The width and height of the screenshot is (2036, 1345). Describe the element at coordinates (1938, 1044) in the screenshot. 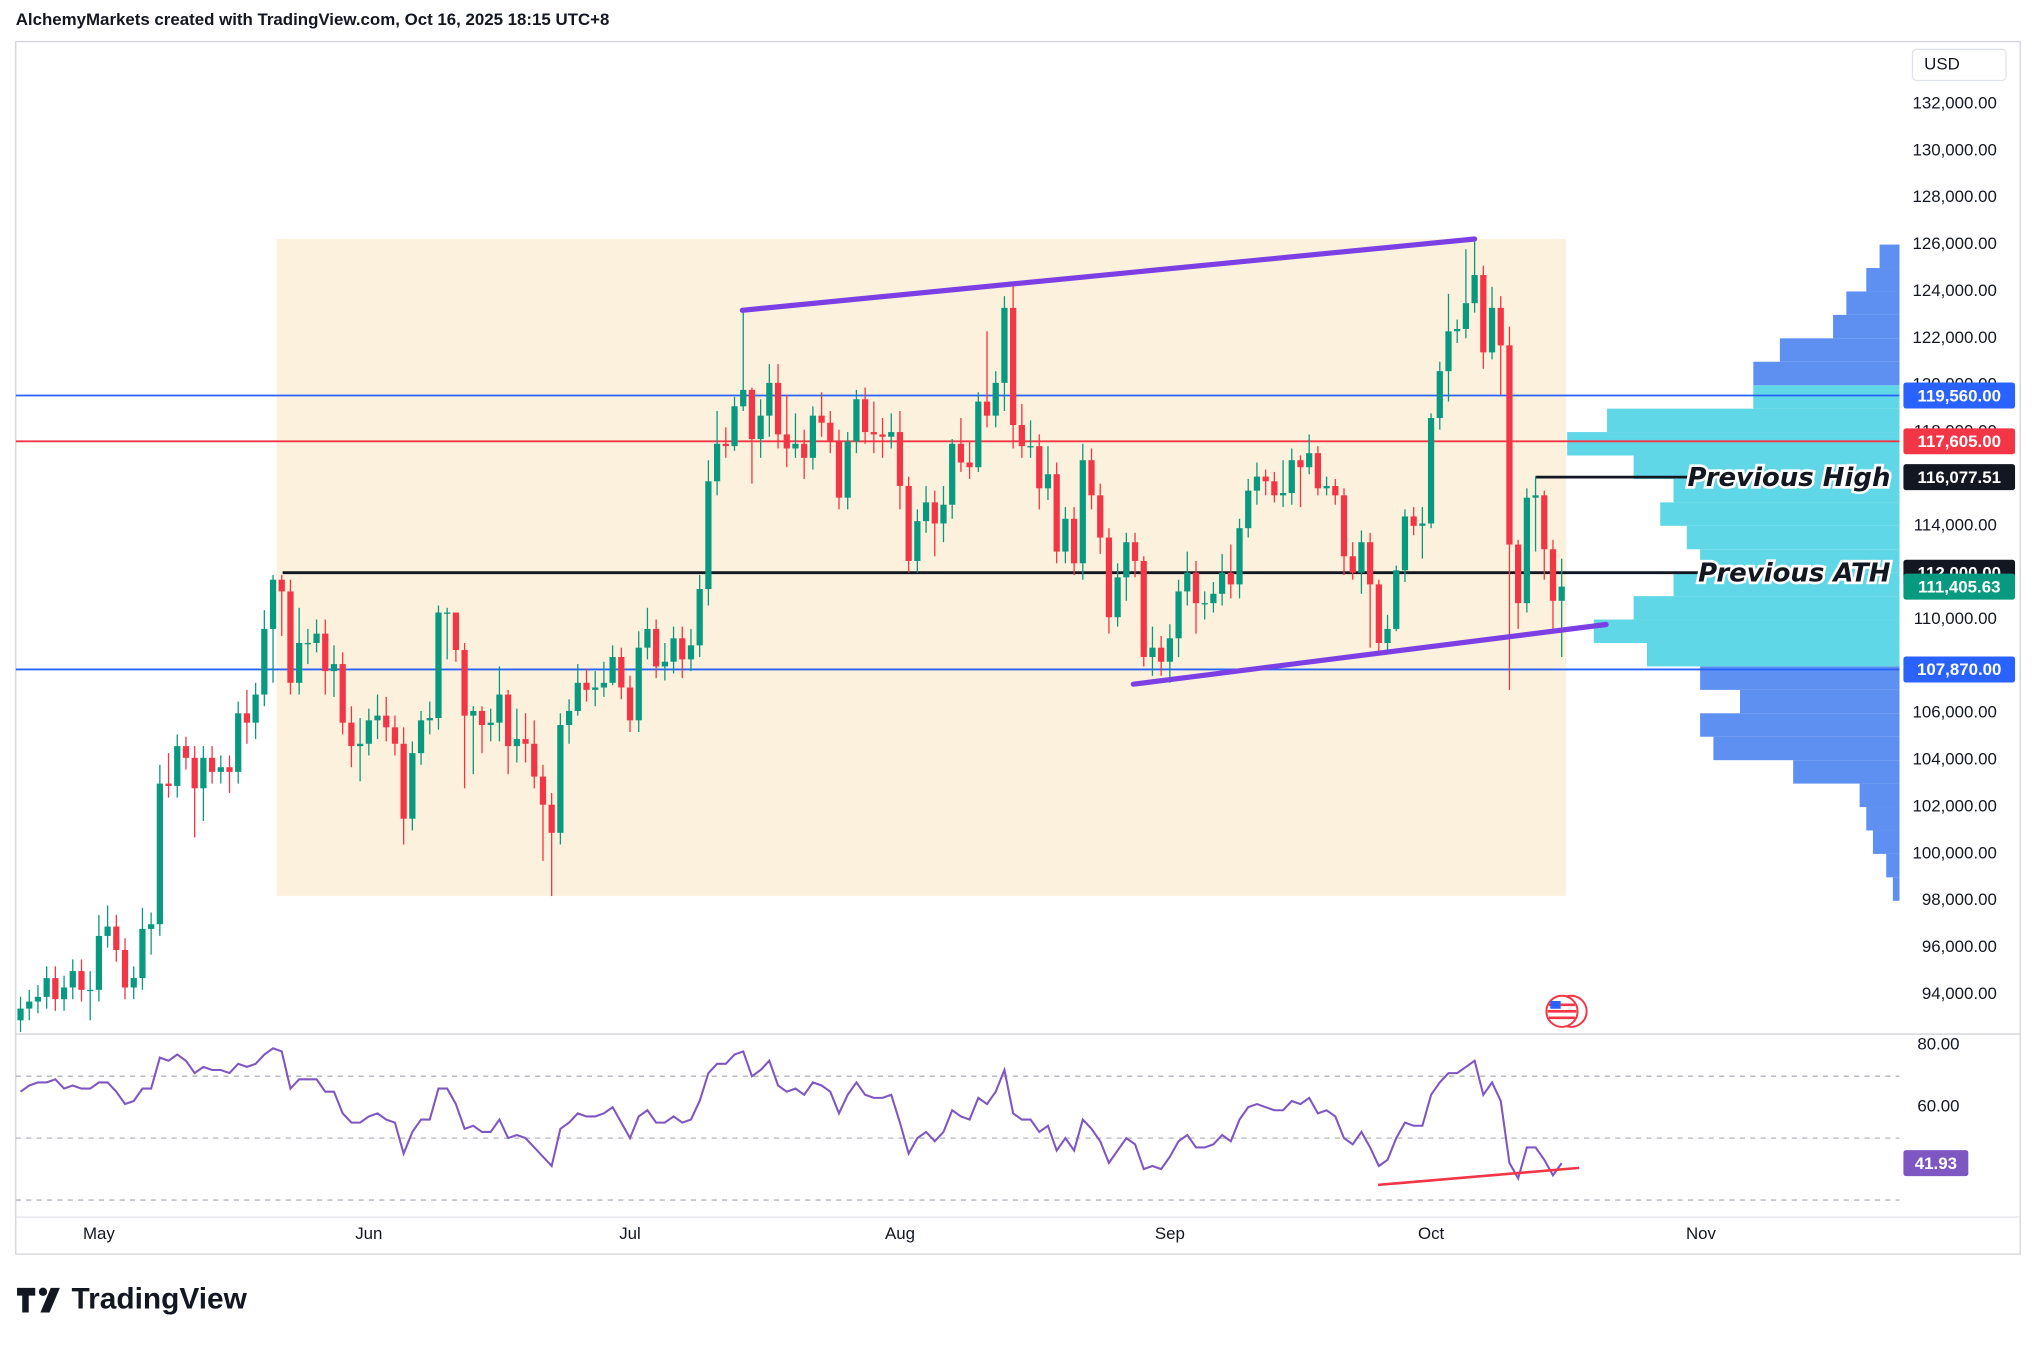

I see `y-tick-label: 80.00` at that location.